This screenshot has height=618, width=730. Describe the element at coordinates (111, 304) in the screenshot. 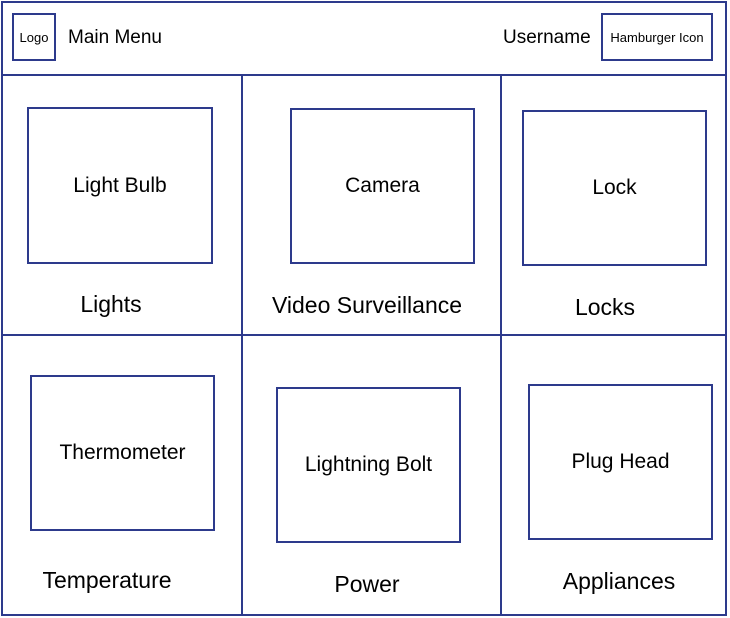

I see `tile-label-lights: Lights` at that location.